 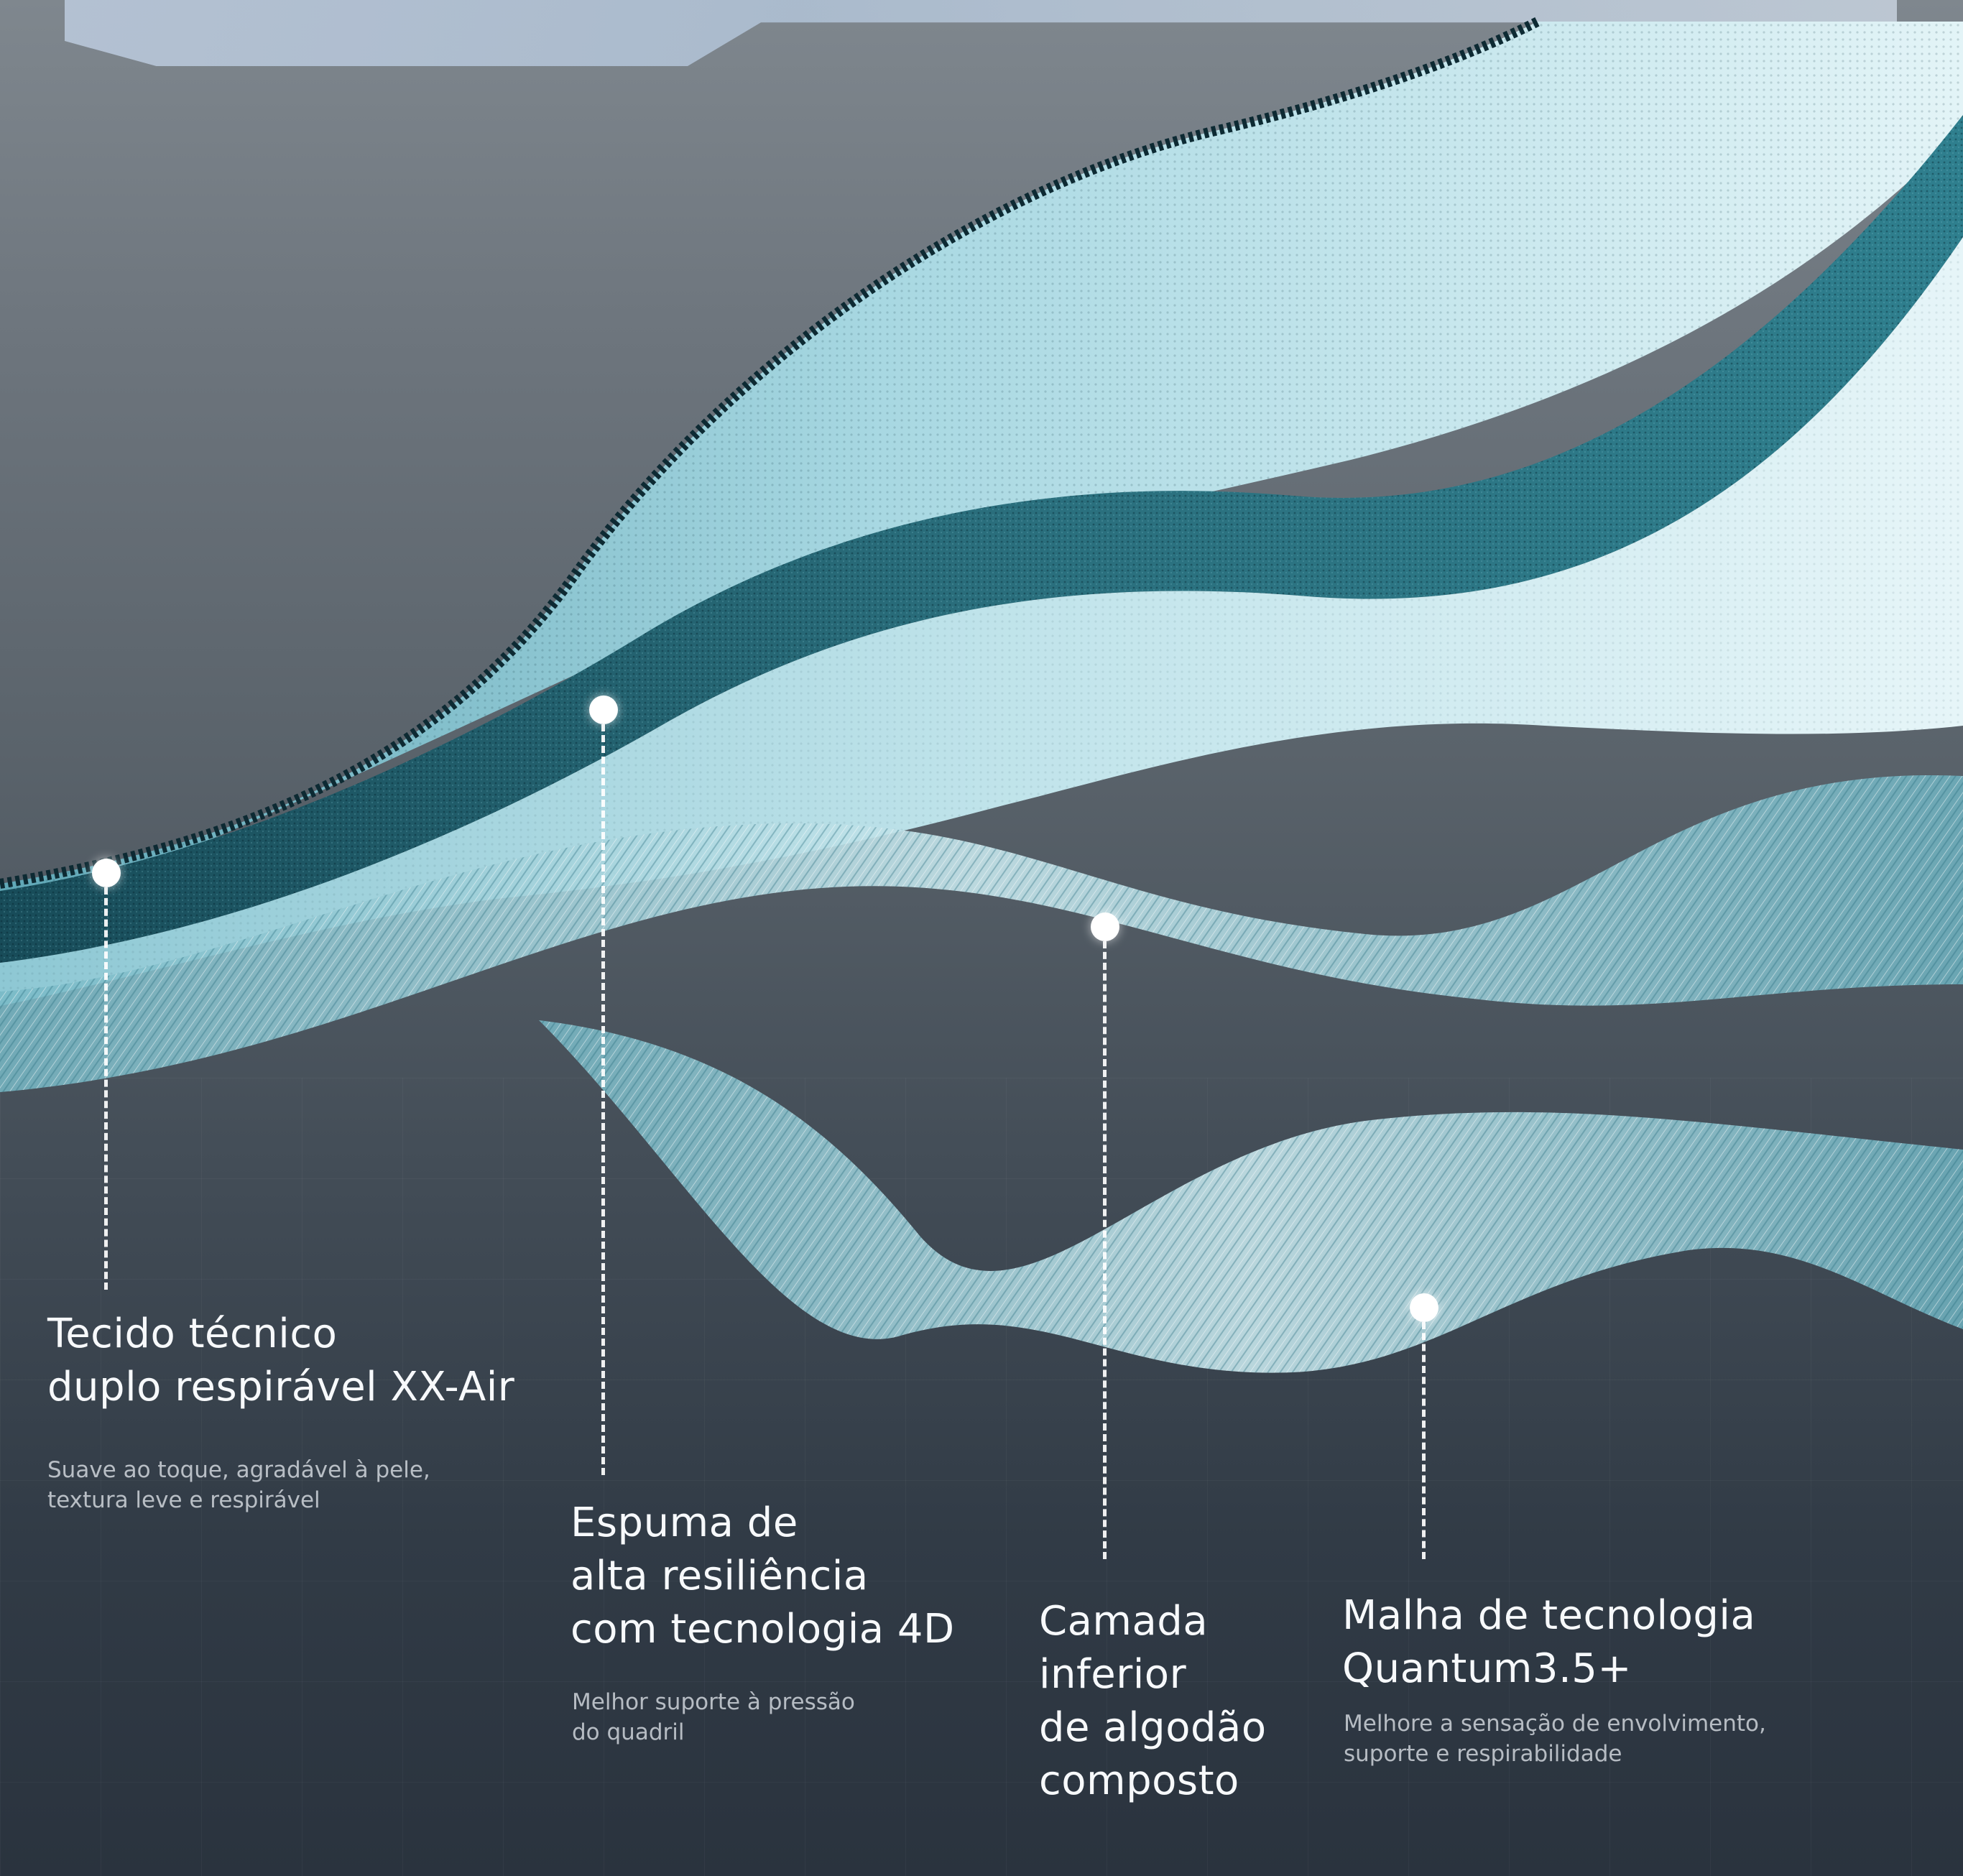 I want to click on callout-description: Melhor suporte à pressão do quadril, so click(x=713, y=1717).